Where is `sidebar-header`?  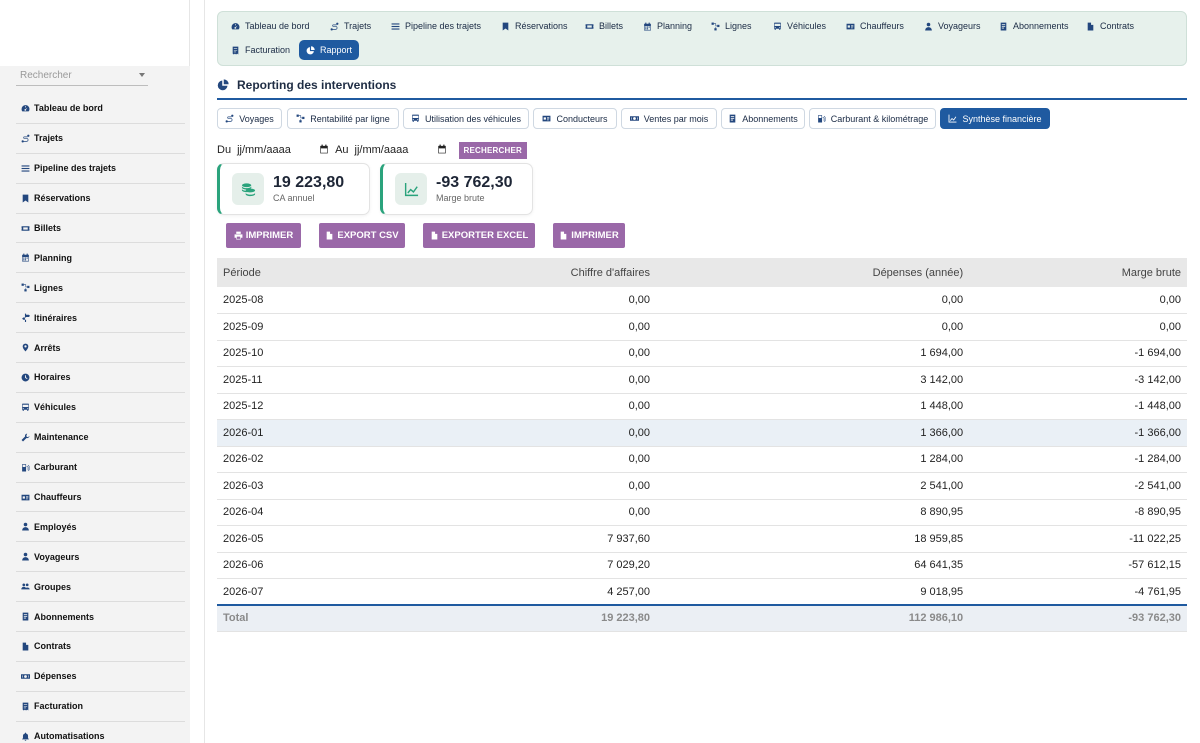
sidebar-header is located at coordinates (95, 33).